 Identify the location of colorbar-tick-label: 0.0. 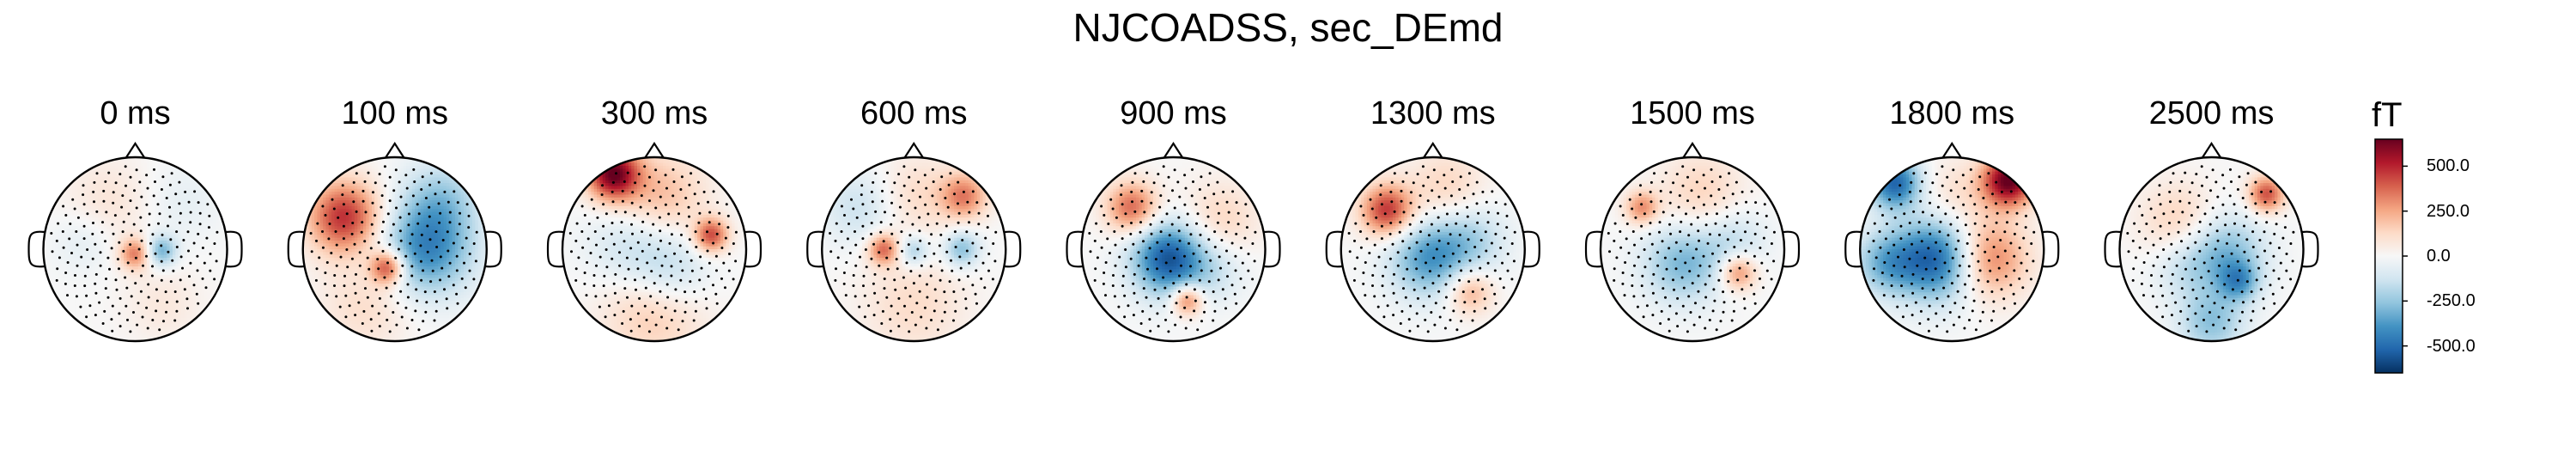
(2439, 256).